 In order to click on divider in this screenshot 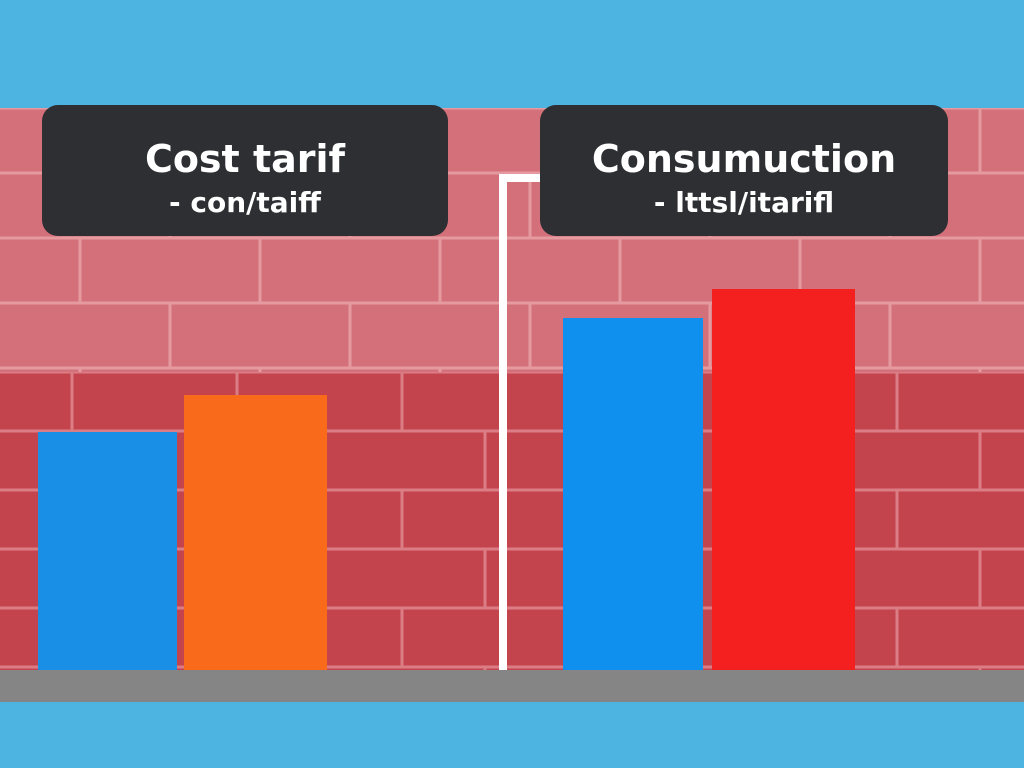, I will do `click(520, 422)`.